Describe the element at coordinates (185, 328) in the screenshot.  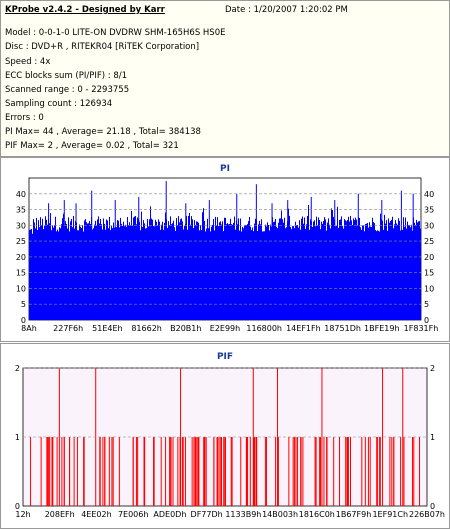
I see `x-tick-label: B20B1h` at that location.